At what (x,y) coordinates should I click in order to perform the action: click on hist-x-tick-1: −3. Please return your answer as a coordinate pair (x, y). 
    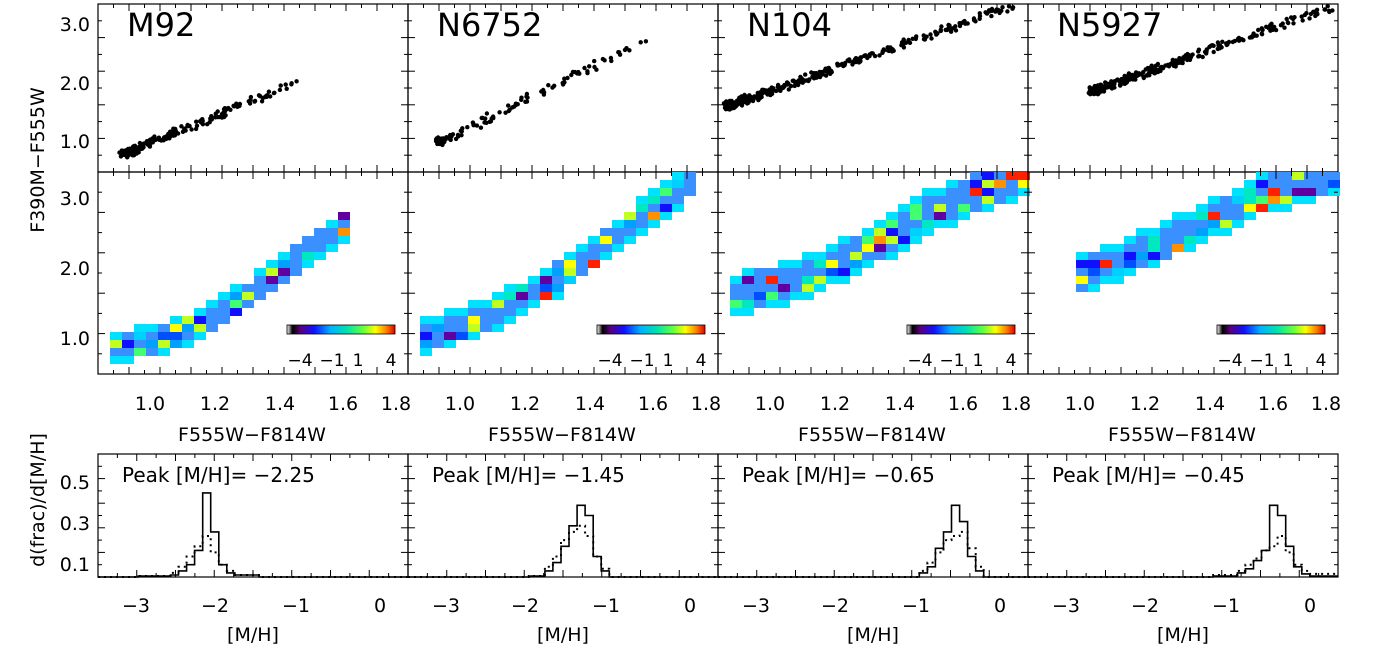
    Looking at the image, I should click on (756, 606).